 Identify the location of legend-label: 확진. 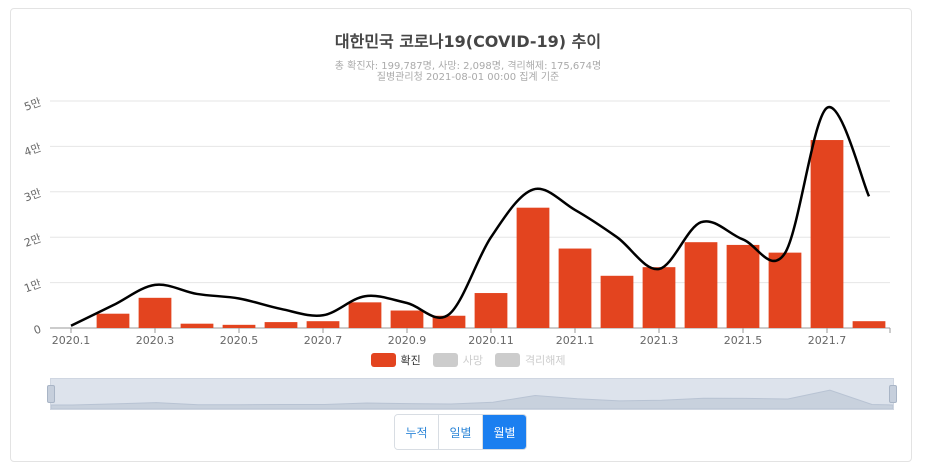
(410, 360).